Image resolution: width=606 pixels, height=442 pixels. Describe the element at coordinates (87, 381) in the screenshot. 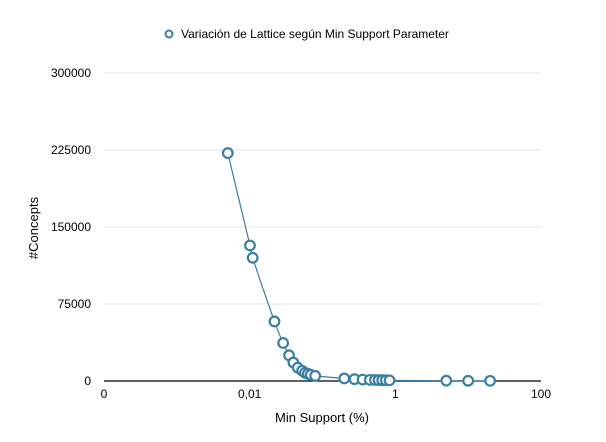

I see `y-tick-label: 0` at that location.